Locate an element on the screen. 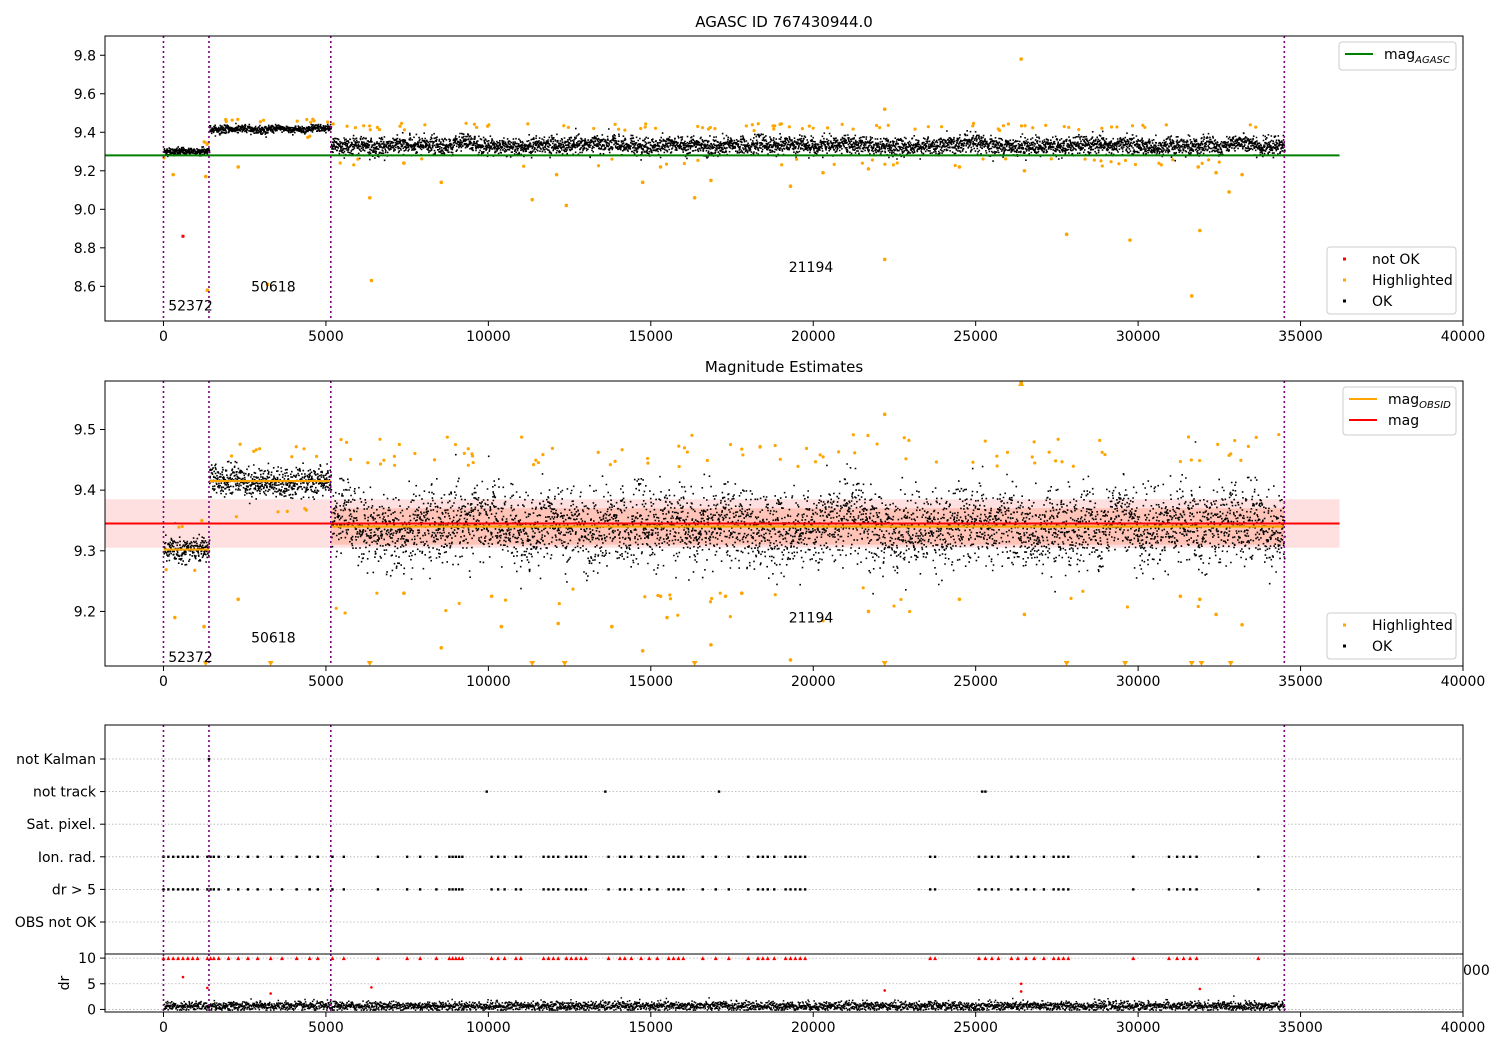  panel3-row-gridlines is located at coordinates (784, 840).